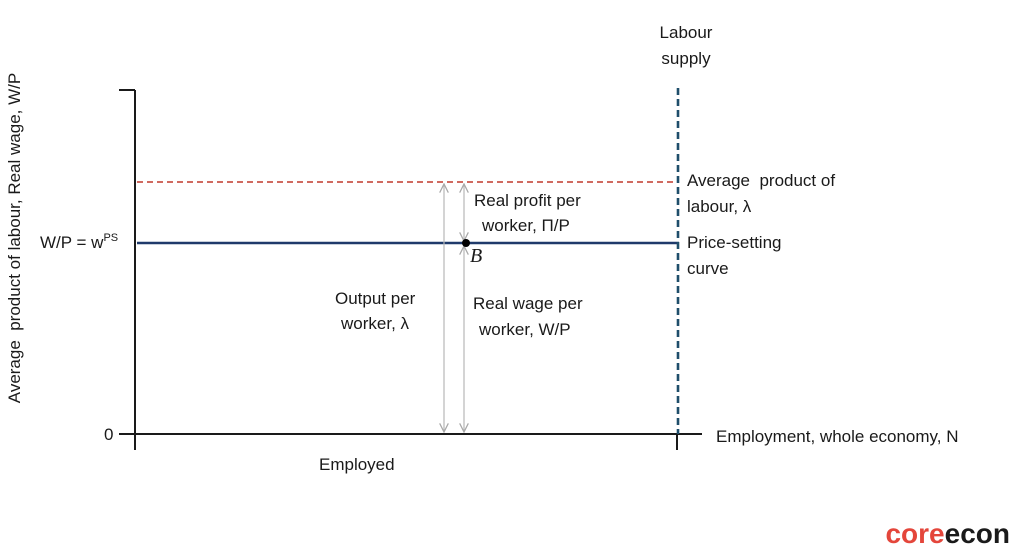 Image resolution: width=1034 pixels, height=556 pixels. Describe the element at coordinates (466, 243) in the screenshot. I see `point-b` at that location.